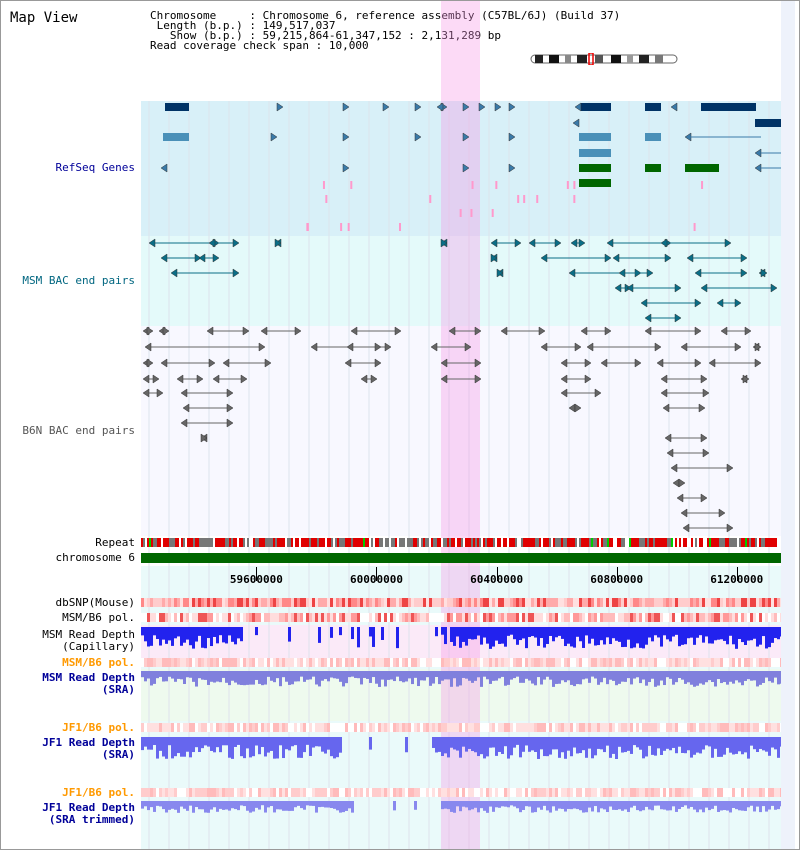 This screenshot has height=850, width=800. Describe the element at coordinates (668, 258) in the screenshot. I see `msm-bac-pair-end-right` at that location.